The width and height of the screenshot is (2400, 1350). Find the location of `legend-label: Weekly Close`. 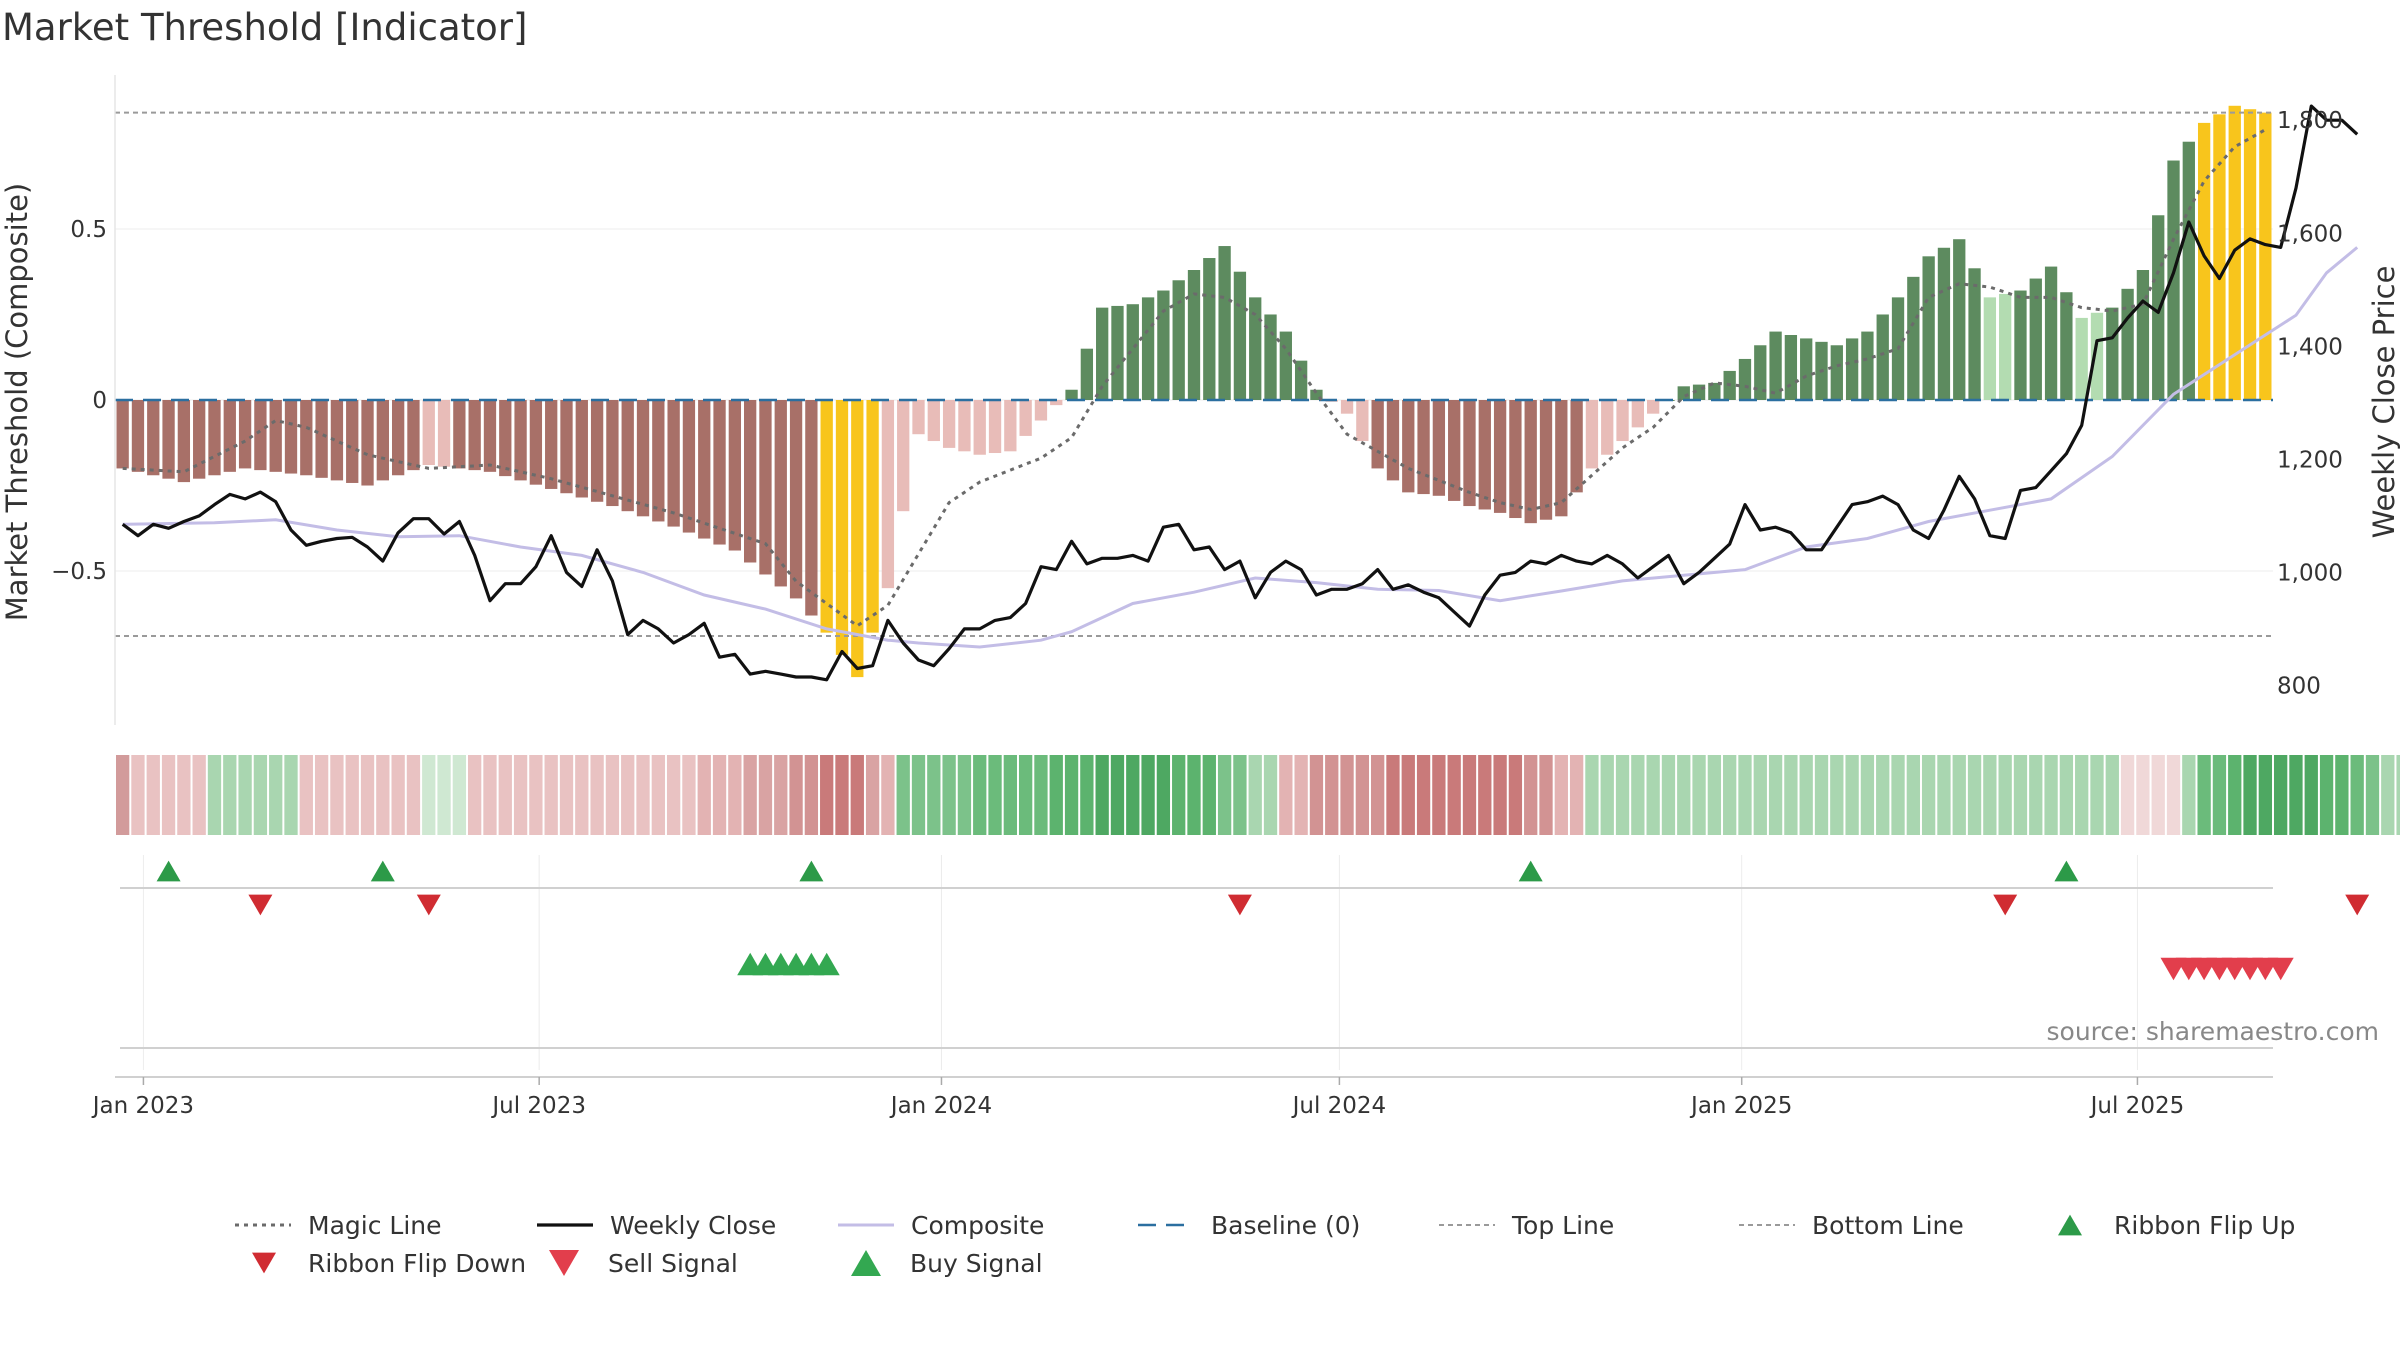

legend-label: Weekly Close is located at coordinates (693, 1225).